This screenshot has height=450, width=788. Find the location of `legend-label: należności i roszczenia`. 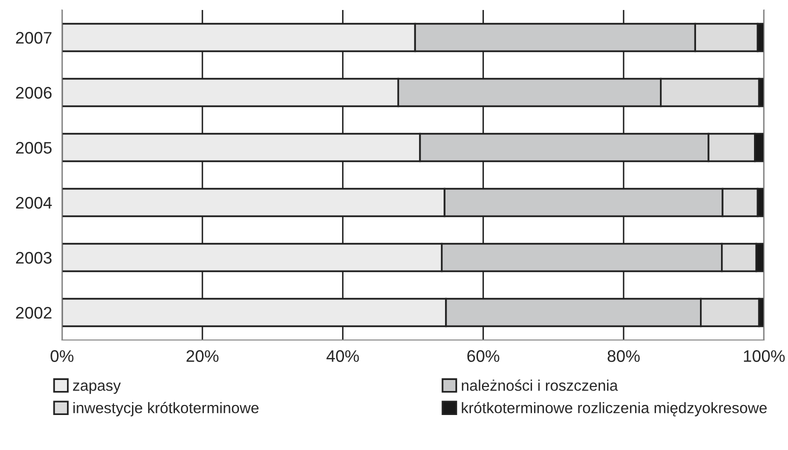

legend-label: należności i roszczenia is located at coordinates (540, 385).